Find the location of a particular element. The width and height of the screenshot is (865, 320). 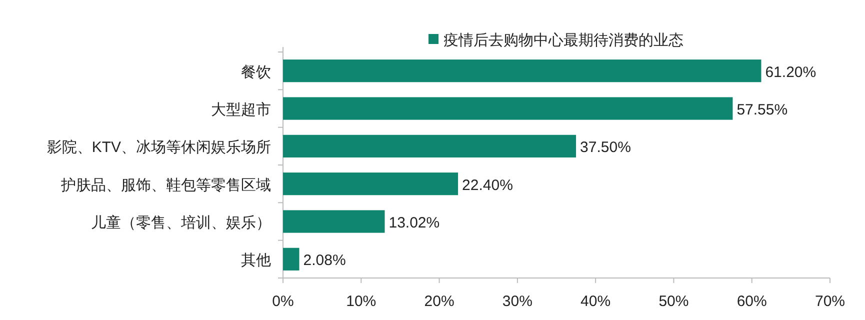

y-tick-label: 餐饮 is located at coordinates (256, 72).